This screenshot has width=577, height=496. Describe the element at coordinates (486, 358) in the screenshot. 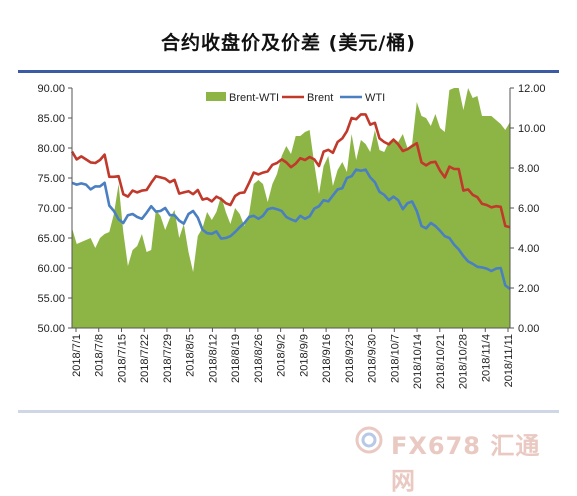

I see `x-tick-label: 2018/11/4` at that location.